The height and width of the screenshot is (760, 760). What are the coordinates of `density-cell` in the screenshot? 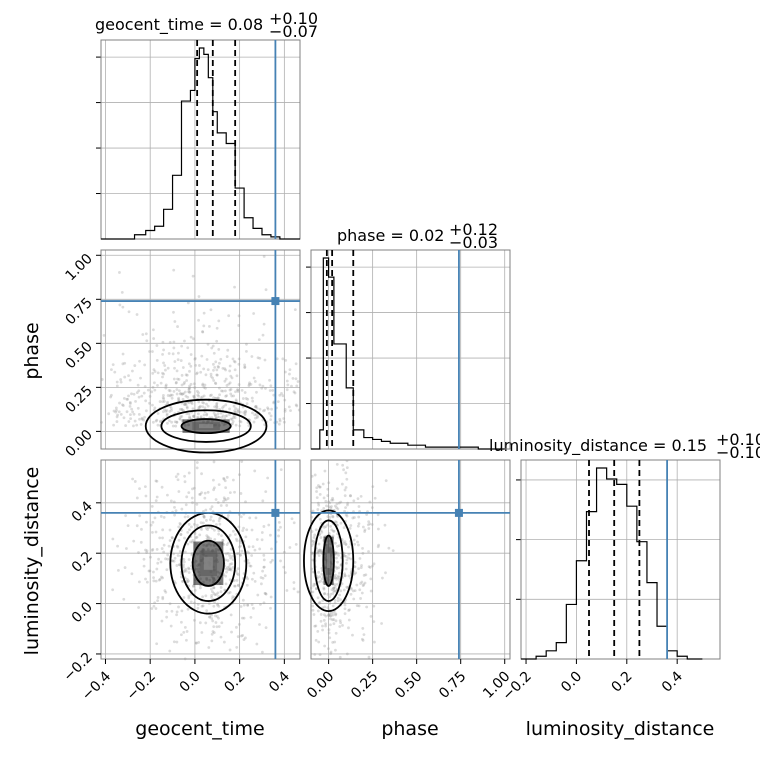 It's located at (206, 426).